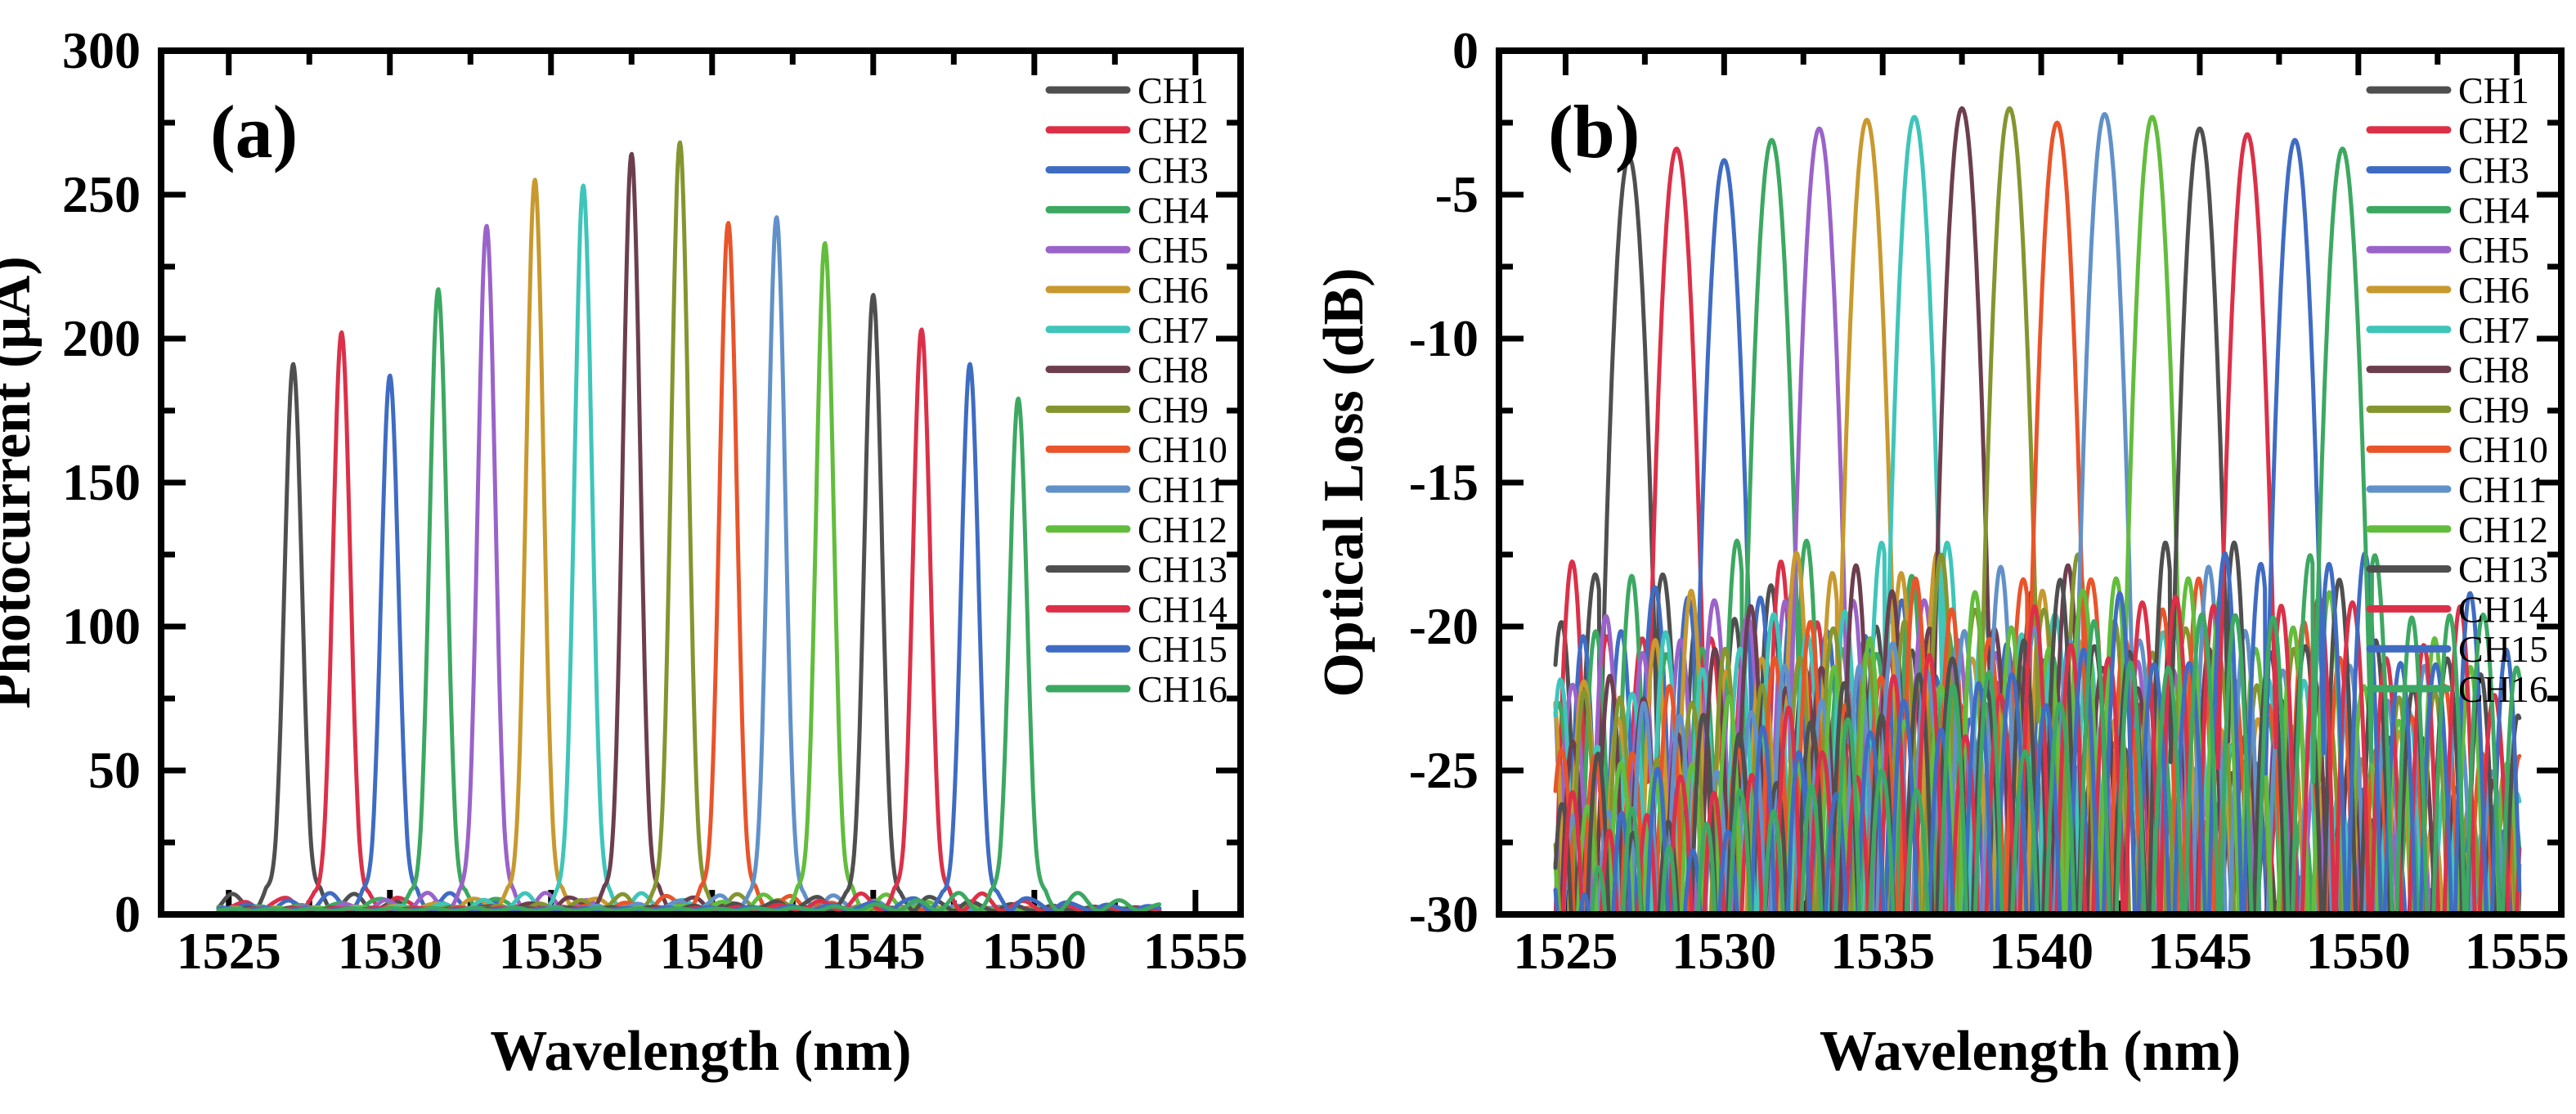 The width and height of the screenshot is (2576, 1114). Describe the element at coordinates (1457, 194) in the screenshot. I see `y-tick-label: -5` at that location.